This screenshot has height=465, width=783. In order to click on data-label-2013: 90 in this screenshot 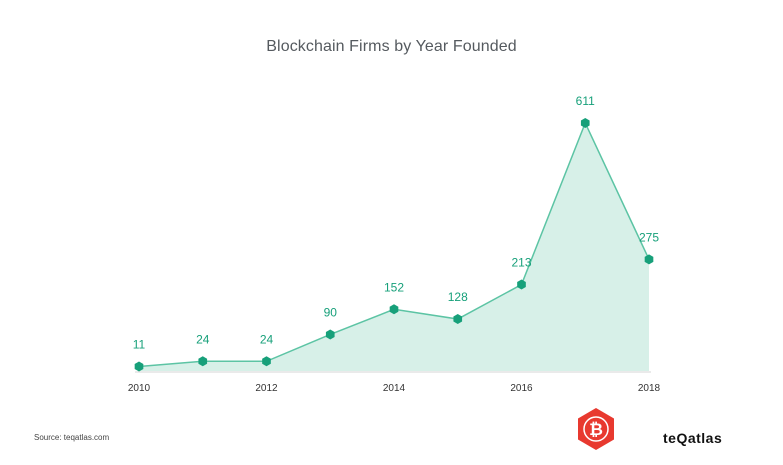, I will do `click(331, 312)`.